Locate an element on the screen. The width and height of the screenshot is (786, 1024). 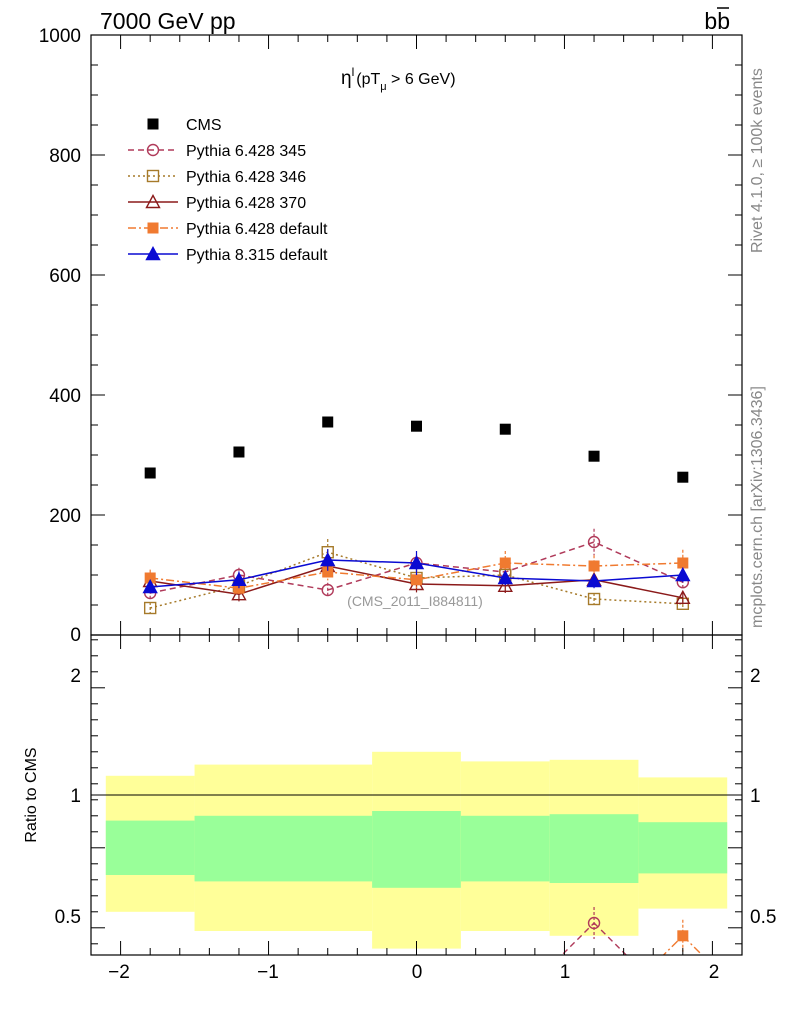
ratio-ytick-label-right-0.5: 0.5 is located at coordinates (763, 917).